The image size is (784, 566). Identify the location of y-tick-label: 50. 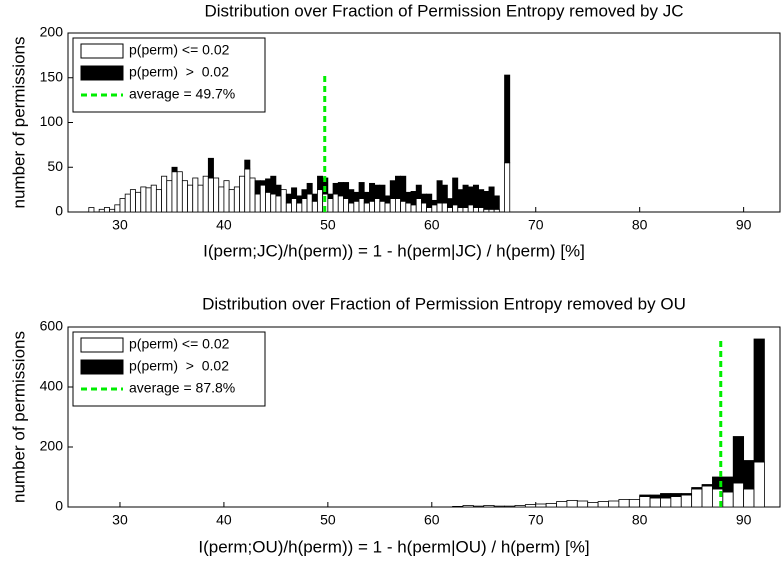
(55, 166).